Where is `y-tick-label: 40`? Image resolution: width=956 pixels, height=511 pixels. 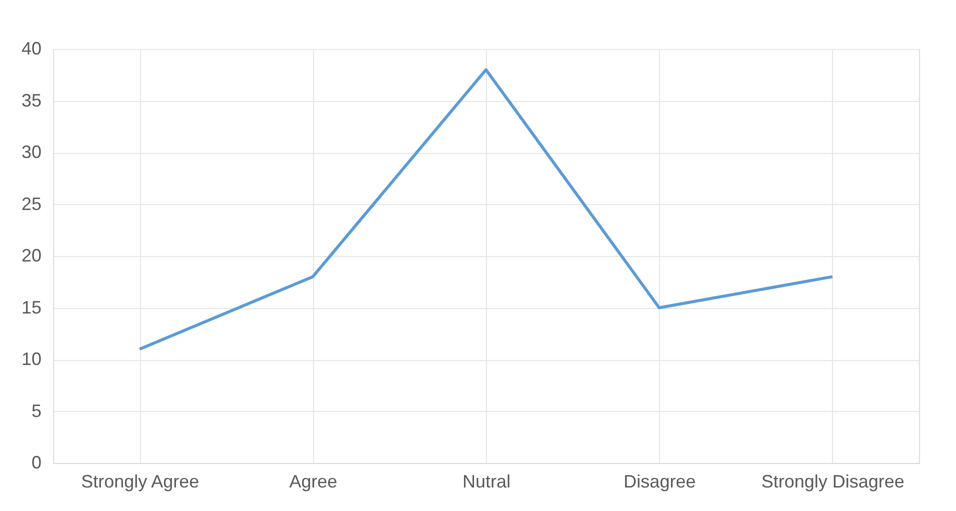 y-tick-label: 40 is located at coordinates (31, 48).